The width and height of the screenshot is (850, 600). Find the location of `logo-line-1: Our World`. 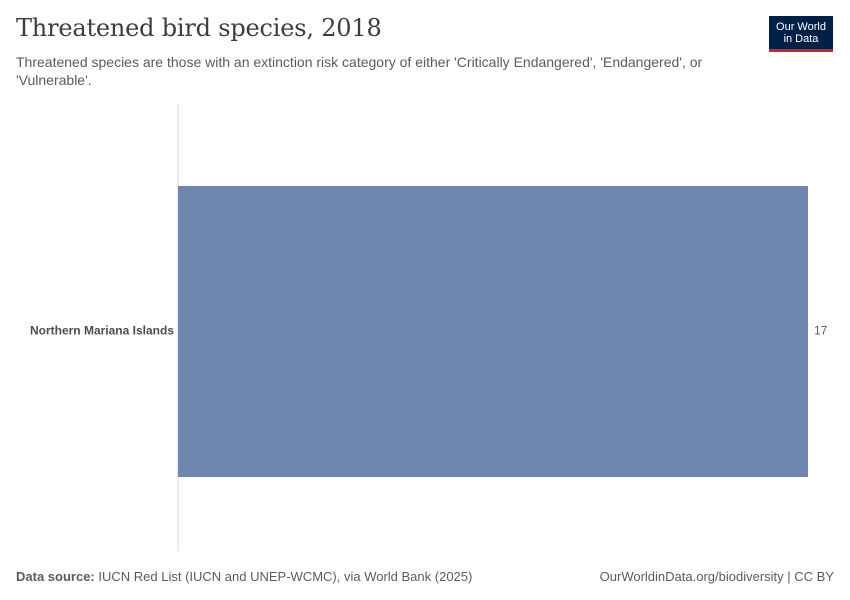

logo-line-1: Our World is located at coordinates (801, 27).